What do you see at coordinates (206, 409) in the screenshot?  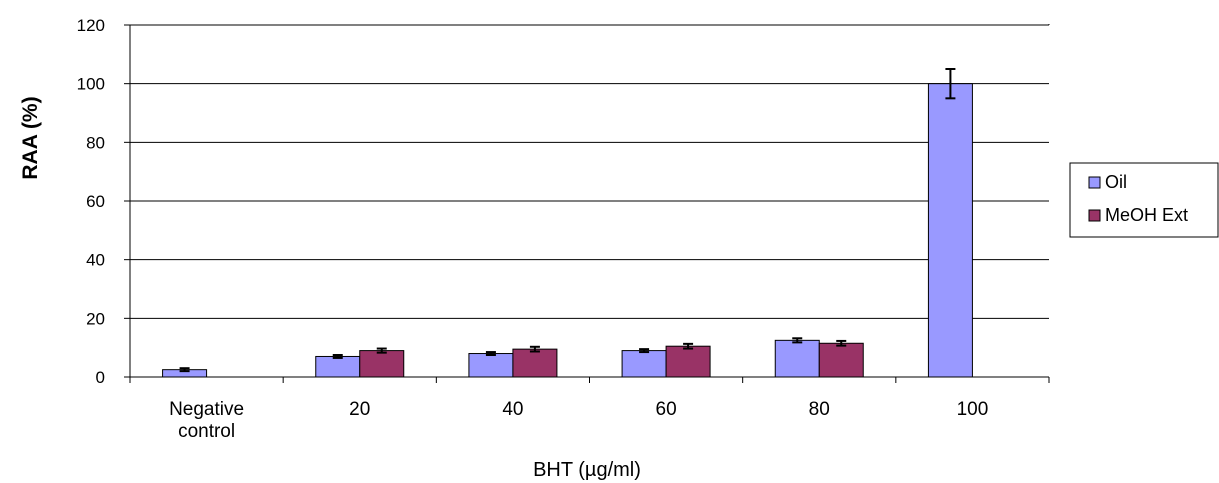 I see `x-tick-label-line: Negative` at bounding box center [206, 409].